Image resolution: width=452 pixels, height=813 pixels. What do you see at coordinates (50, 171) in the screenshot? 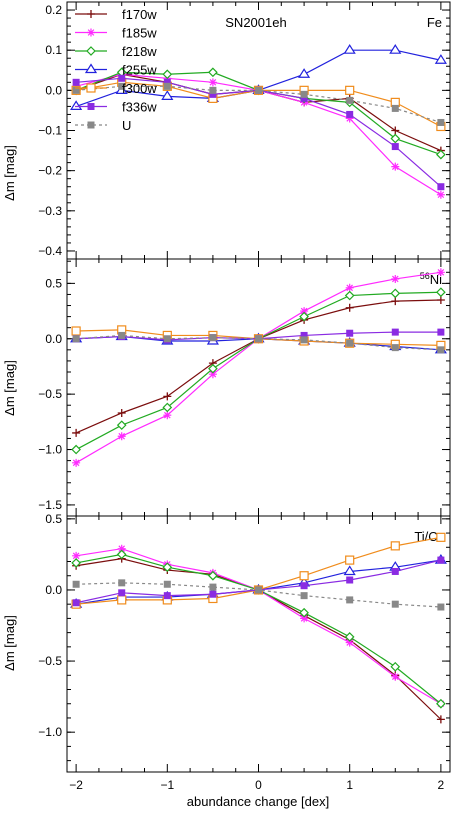
I see `y-tick-label: −0.2` at bounding box center [50, 171].